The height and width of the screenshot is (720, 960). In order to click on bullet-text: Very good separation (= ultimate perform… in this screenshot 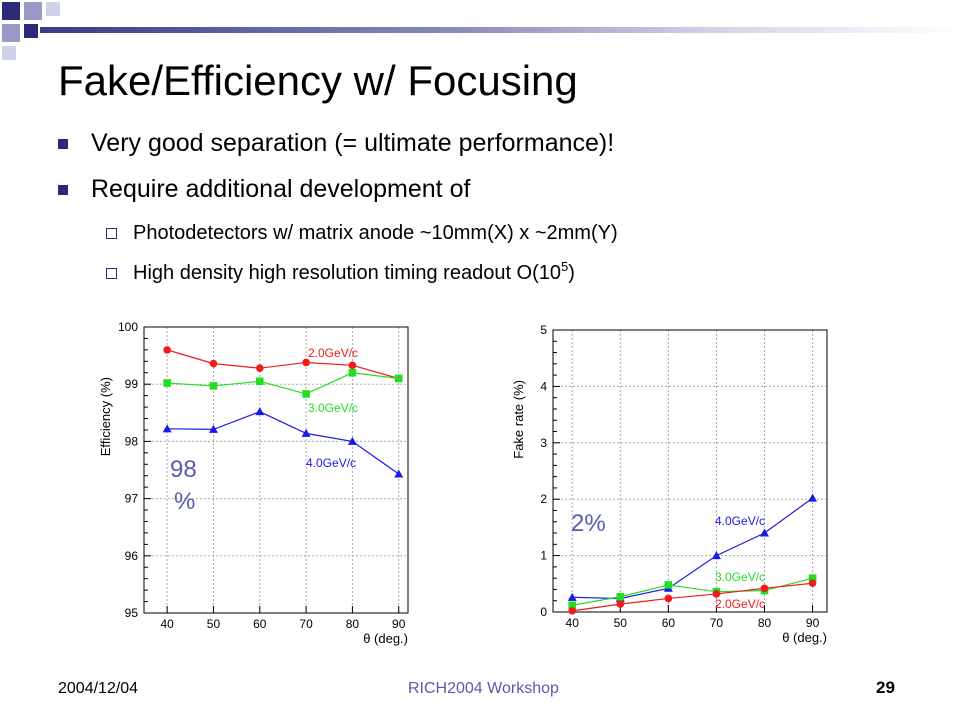, I will do `click(353, 143)`.